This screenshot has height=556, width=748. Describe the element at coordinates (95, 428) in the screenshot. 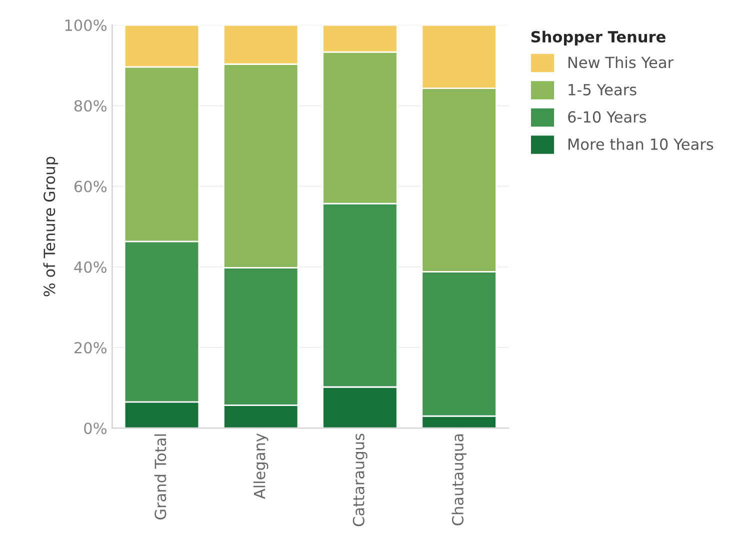

I see `y-tick-label: 0%` at that location.